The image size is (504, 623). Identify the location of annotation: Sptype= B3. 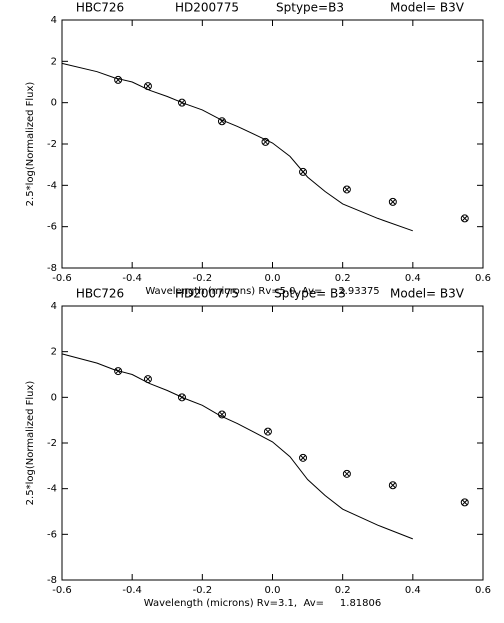
(310, 294).